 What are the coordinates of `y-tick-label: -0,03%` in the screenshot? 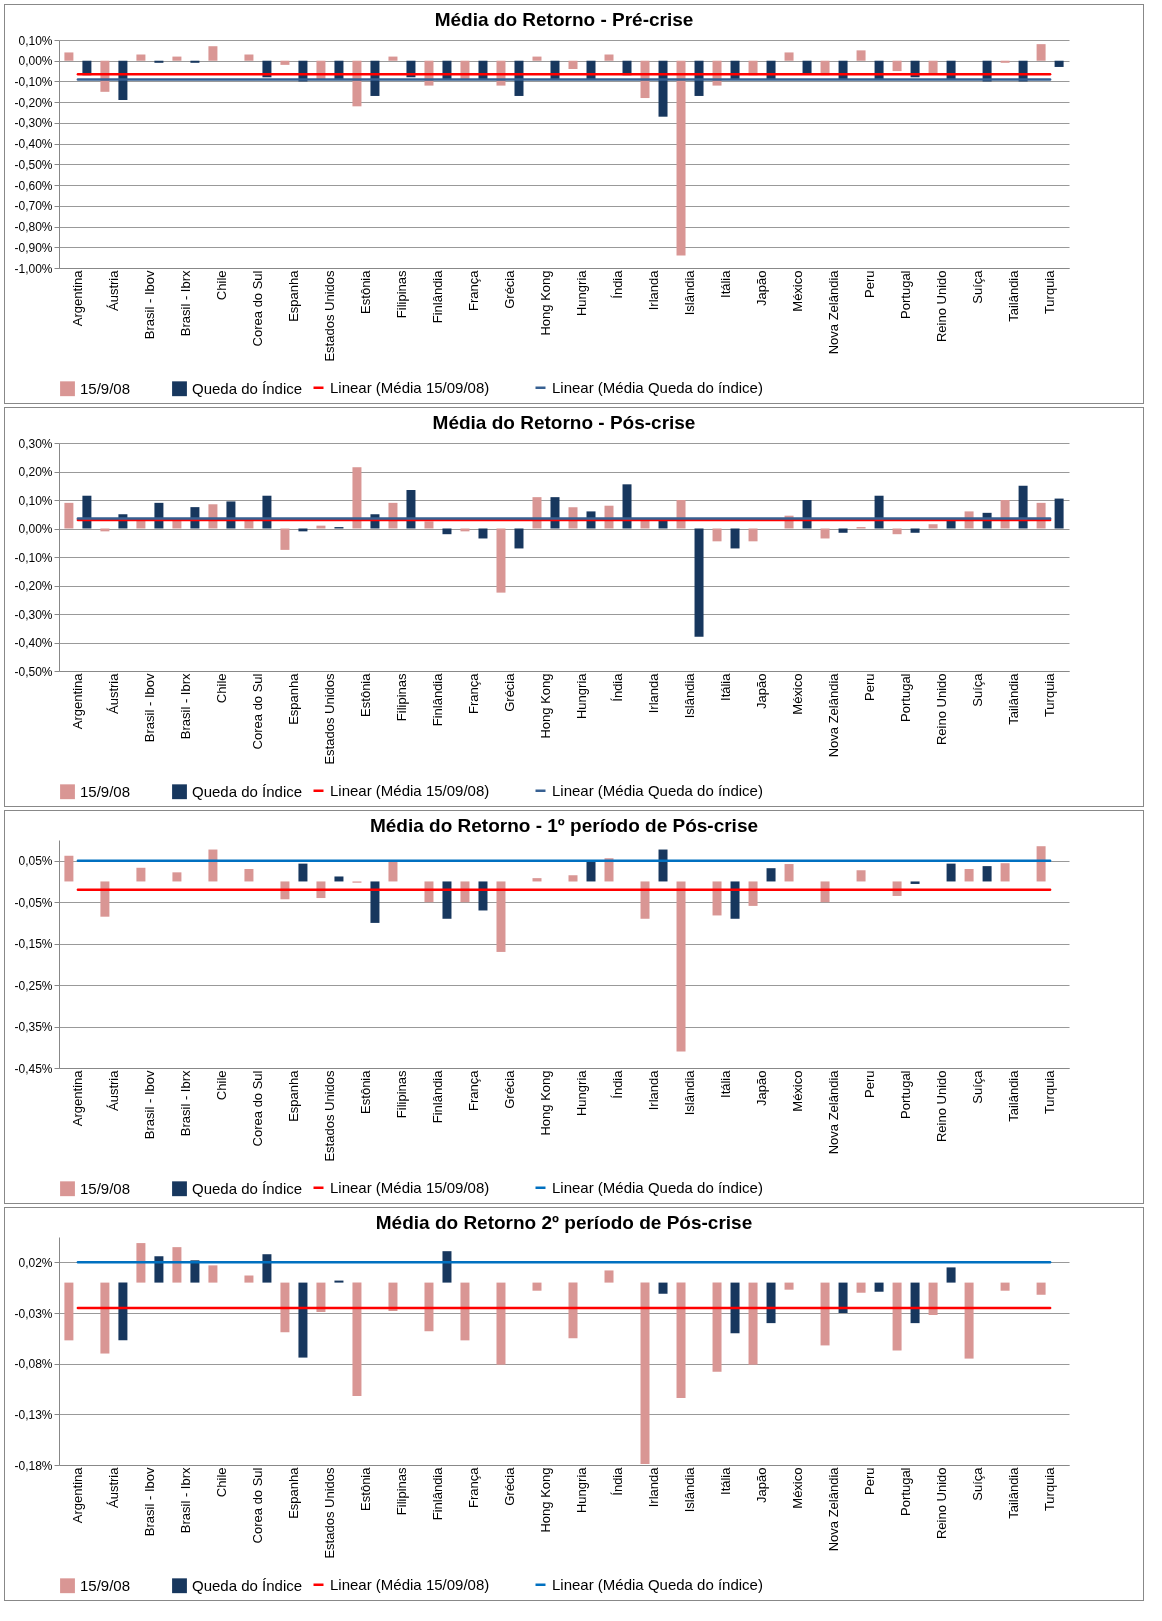 It's located at (33, 1313).